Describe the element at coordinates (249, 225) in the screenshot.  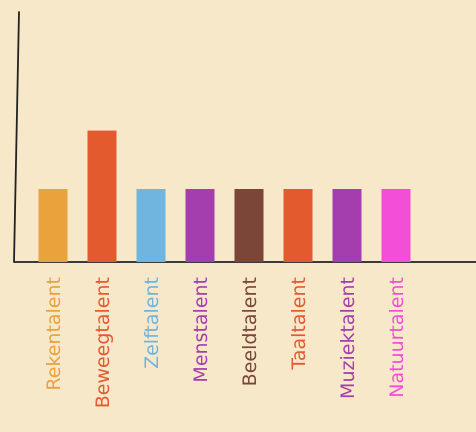
I see `bar-beeldtalent` at that location.